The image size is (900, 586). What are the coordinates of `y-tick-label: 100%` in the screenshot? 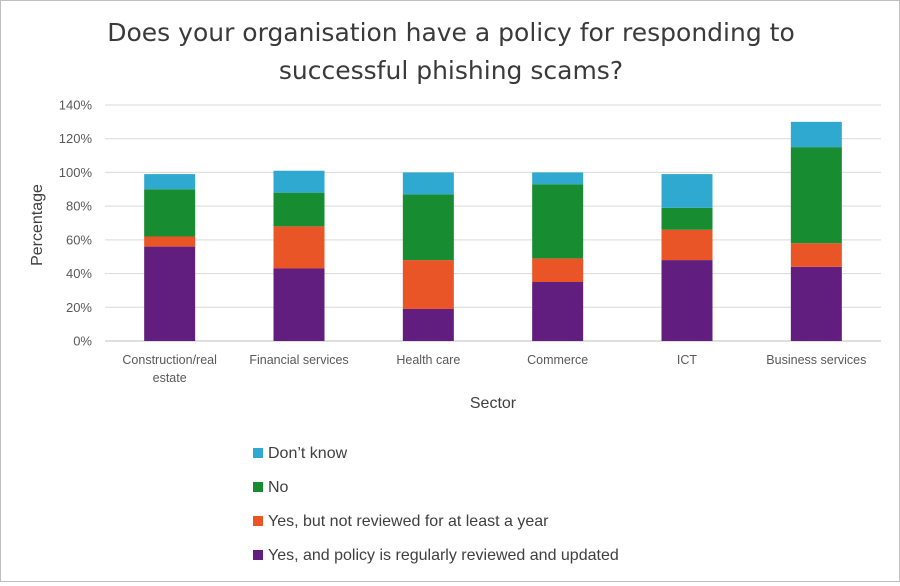 It's located at (76, 172).